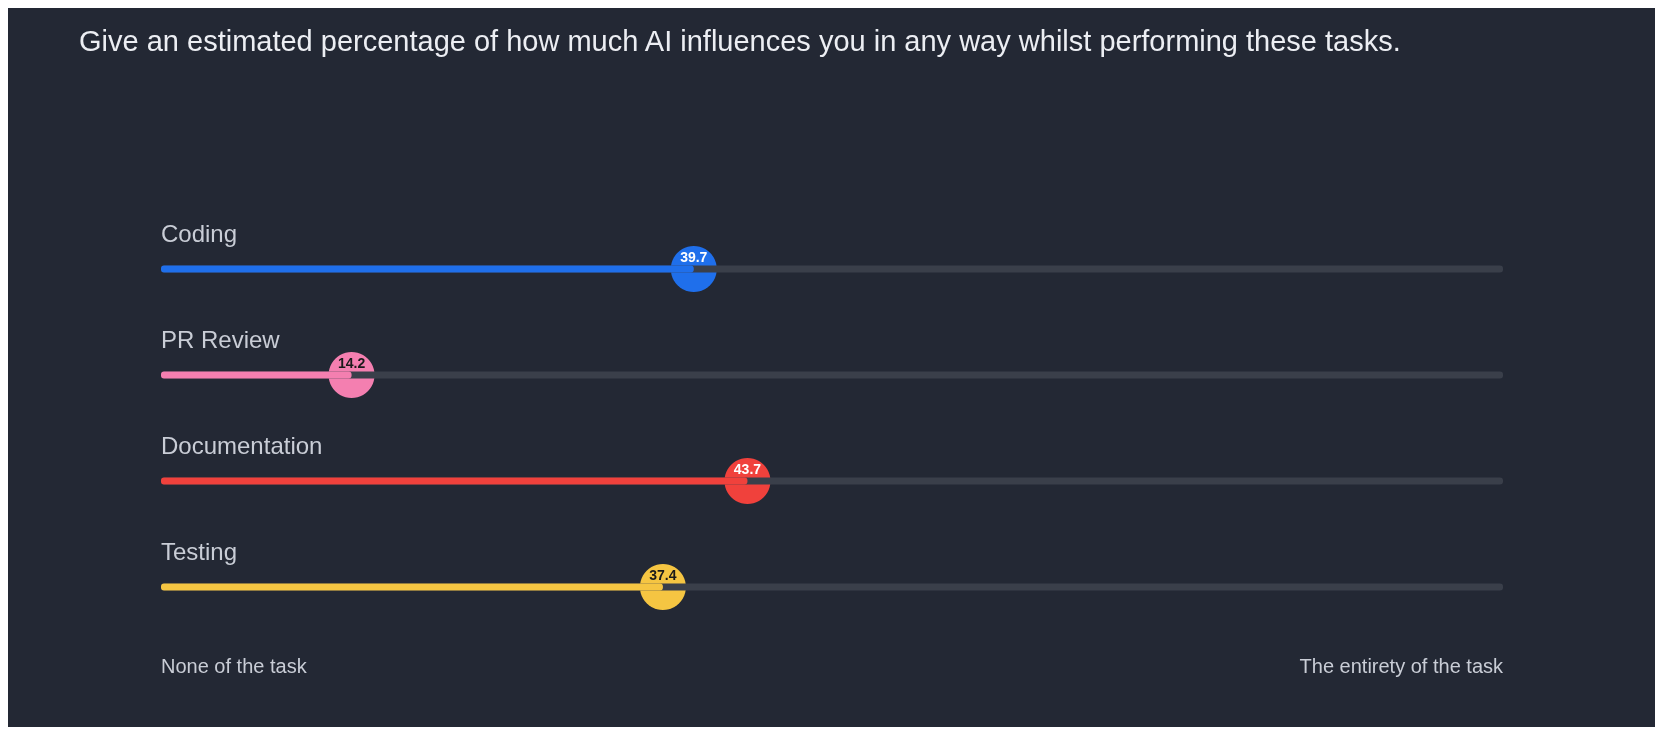 This screenshot has width=1663, height=735. Describe the element at coordinates (1401, 666) in the screenshot. I see `text: The entirety of the task` at that location.